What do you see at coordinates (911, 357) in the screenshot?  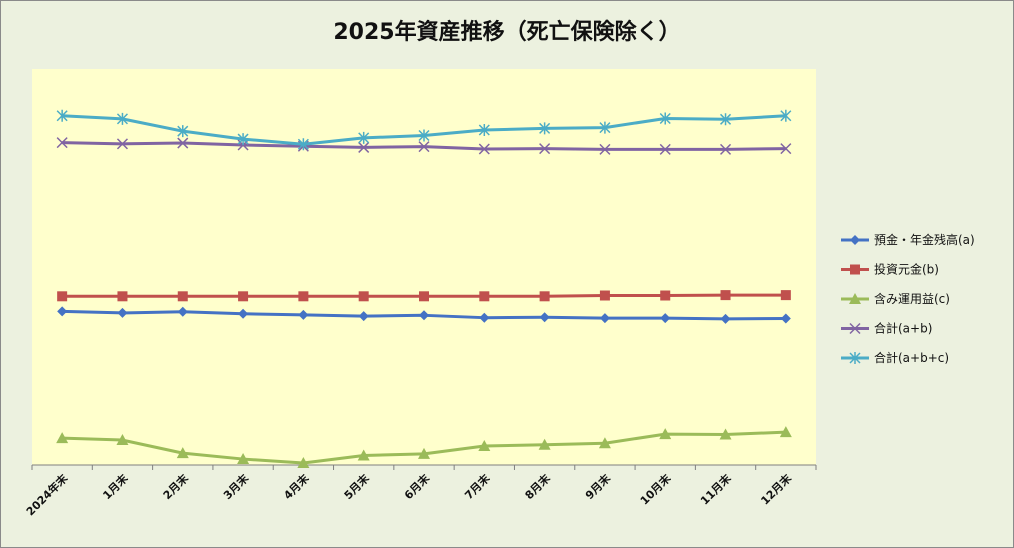 I see `legend-label: 合計(a+b+c)` at bounding box center [911, 357].